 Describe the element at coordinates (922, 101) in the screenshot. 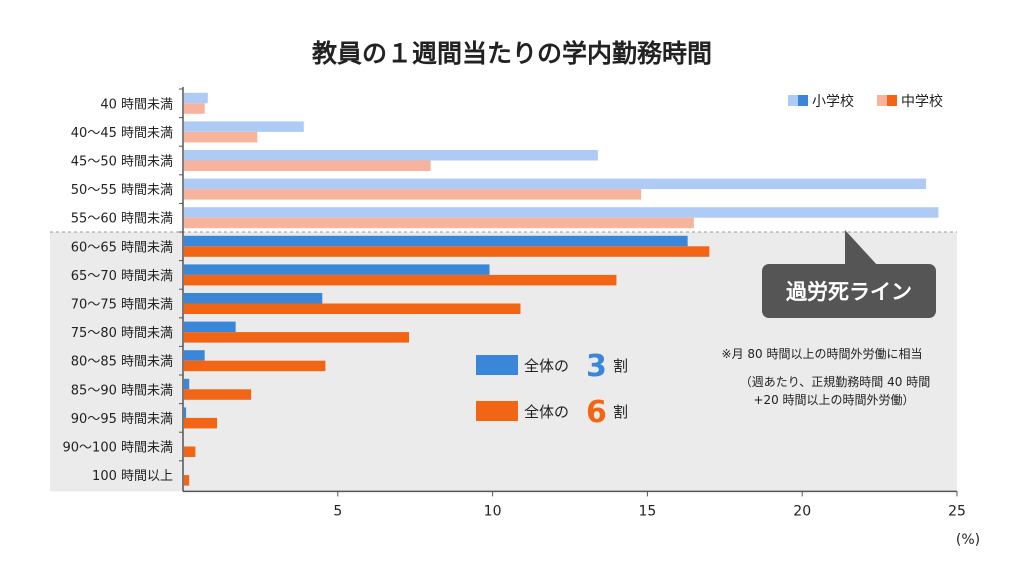

I see `legend-label-junior-high: 中学校` at that location.